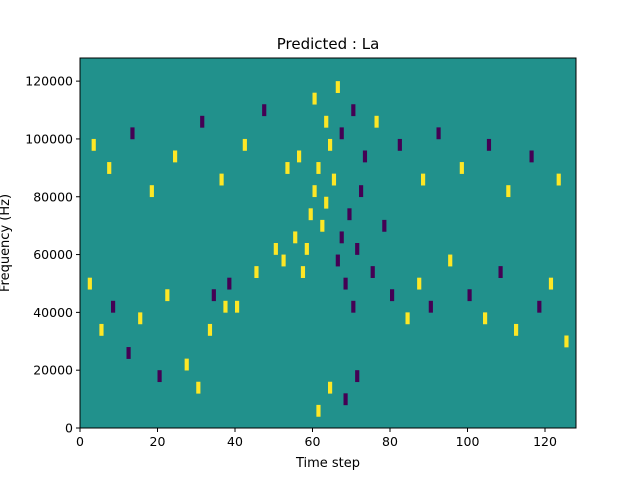 Image resolution: width=640 pixels, height=480 pixels. Describe the element at coordinates (53, 312) in the screenshot. I see `y-tick-label: 40000` at that location.